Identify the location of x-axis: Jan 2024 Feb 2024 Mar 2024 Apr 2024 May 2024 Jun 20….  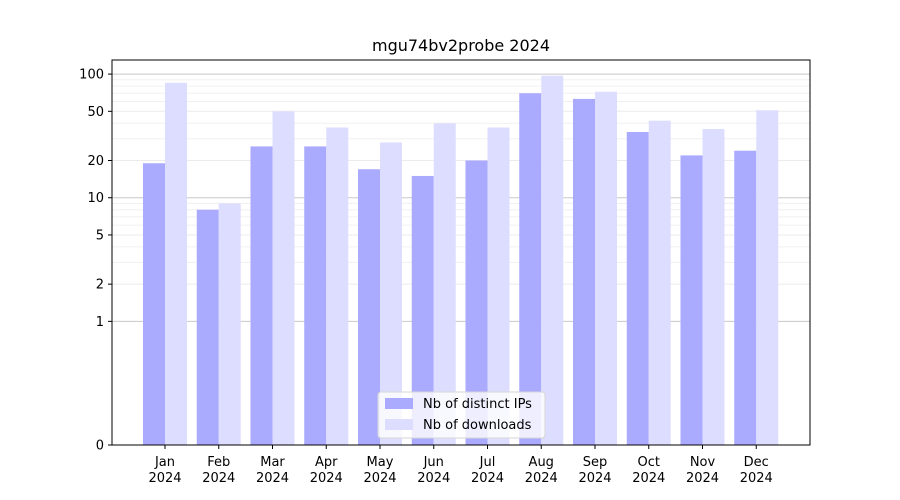
(460, 465).